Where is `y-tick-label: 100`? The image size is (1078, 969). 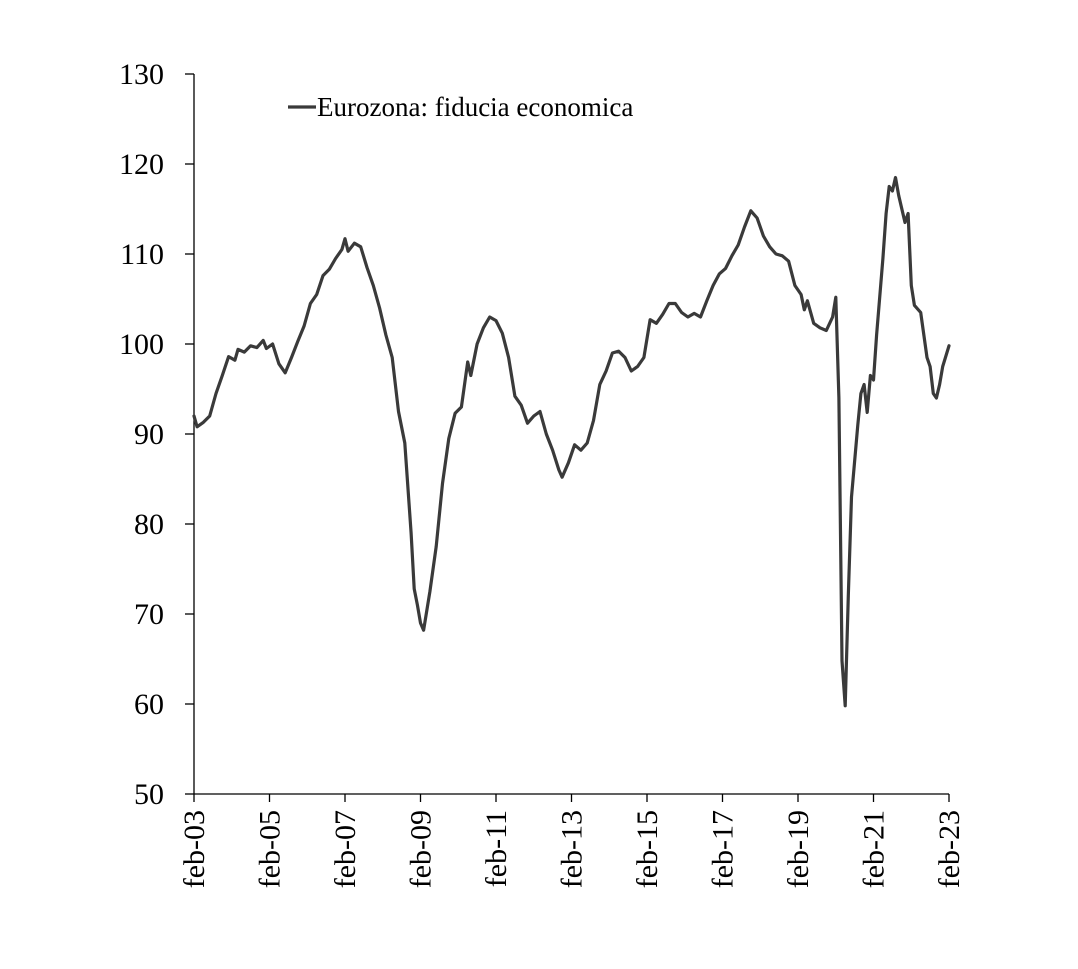 y-tick-label: 100 is located at coordinates (141, 344).